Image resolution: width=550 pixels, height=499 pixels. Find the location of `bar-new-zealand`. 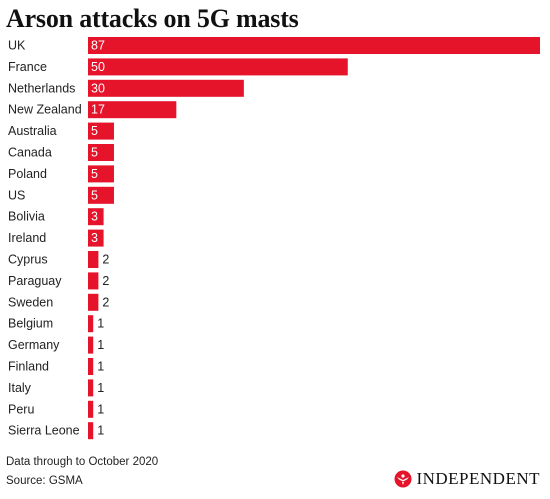

bar-new-zealand is located at coordinates (132, 110).